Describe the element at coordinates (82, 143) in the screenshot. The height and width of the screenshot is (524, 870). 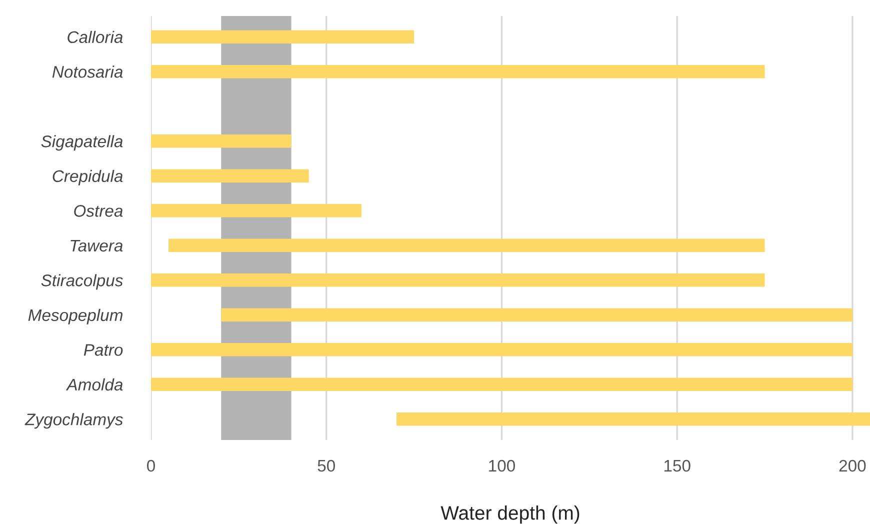
I see `y-tick-label: Sigapatella` at that location.